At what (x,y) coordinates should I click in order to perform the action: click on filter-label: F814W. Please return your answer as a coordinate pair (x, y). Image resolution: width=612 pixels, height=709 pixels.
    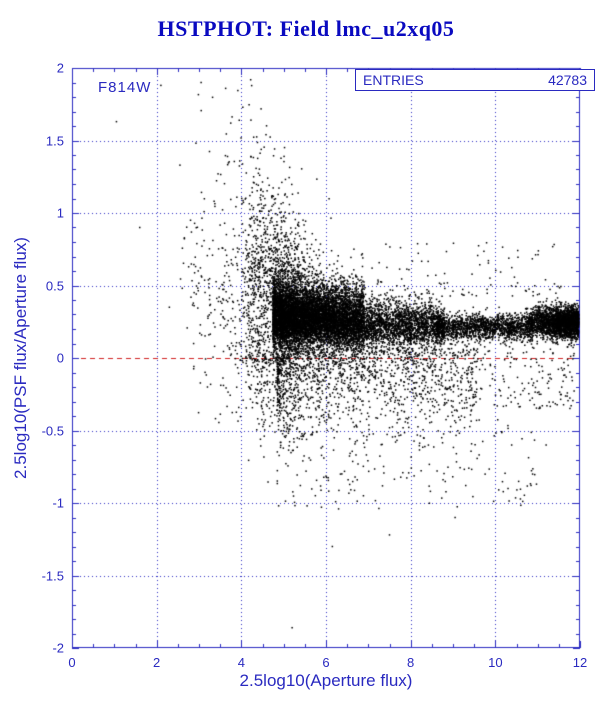
    Looking at the image, I should click on (125, 87).